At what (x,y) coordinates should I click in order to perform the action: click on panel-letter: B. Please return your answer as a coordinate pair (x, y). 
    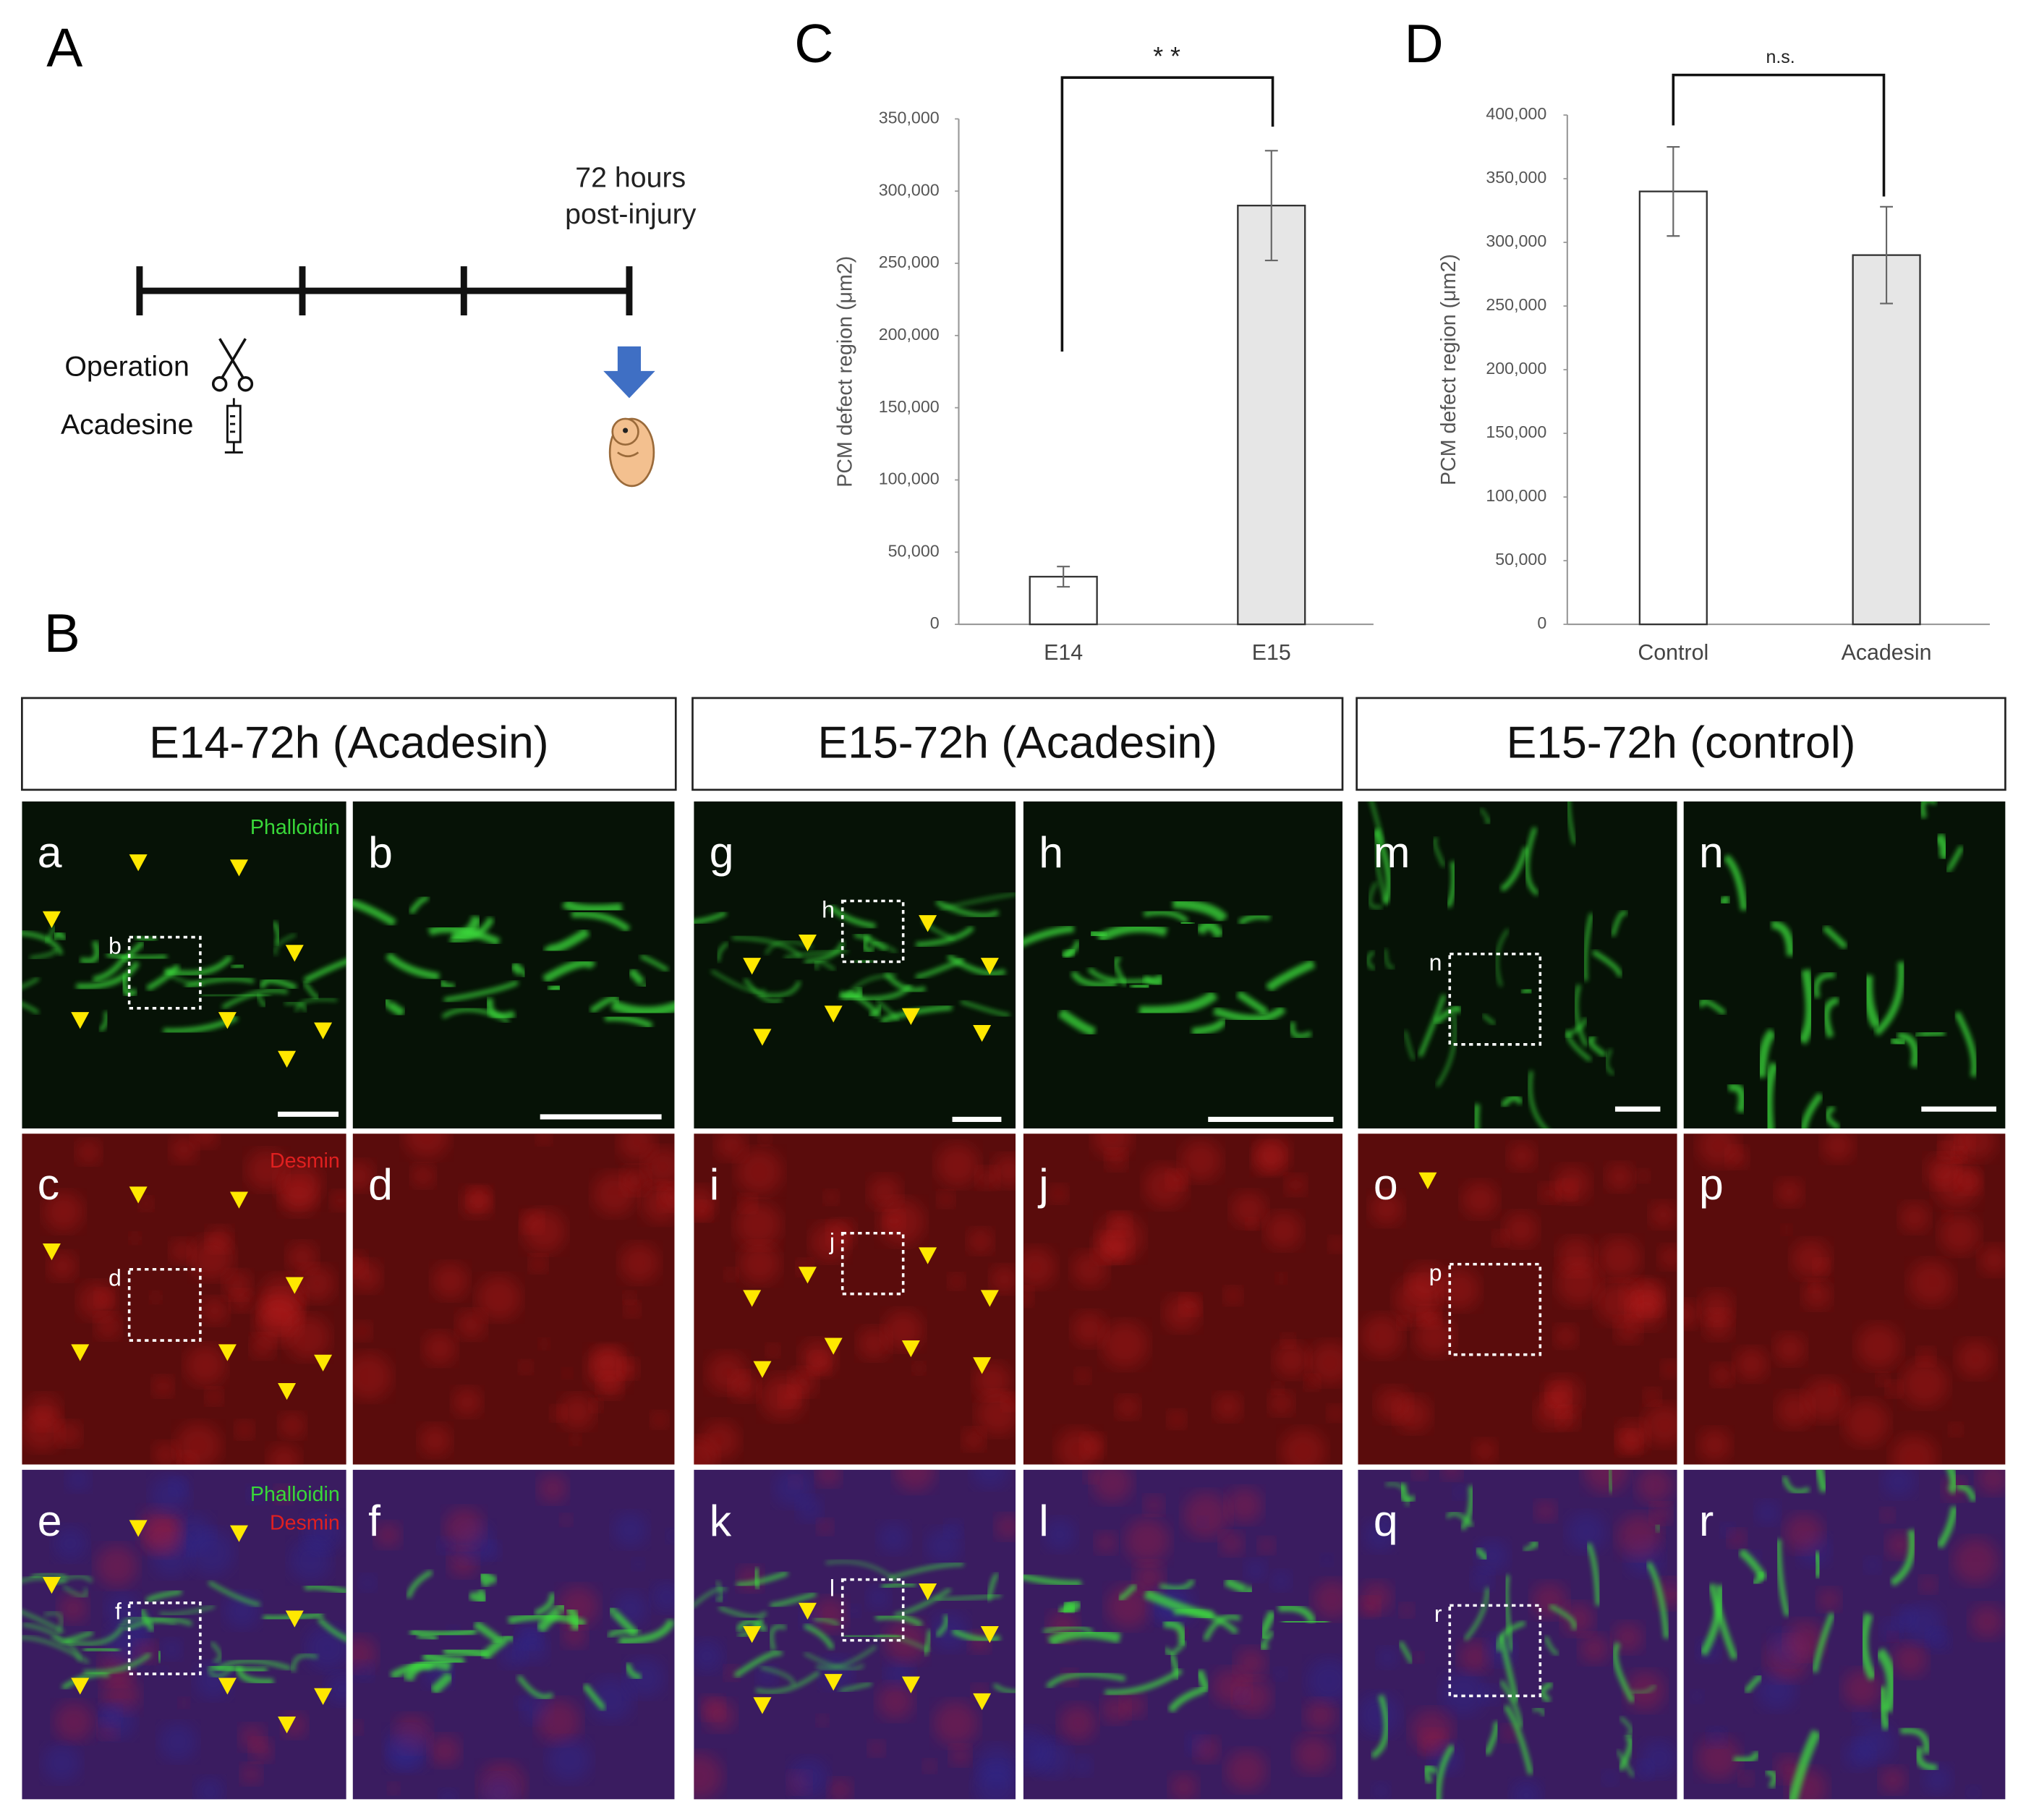
    Looking at the image, I should click on (62, 633).